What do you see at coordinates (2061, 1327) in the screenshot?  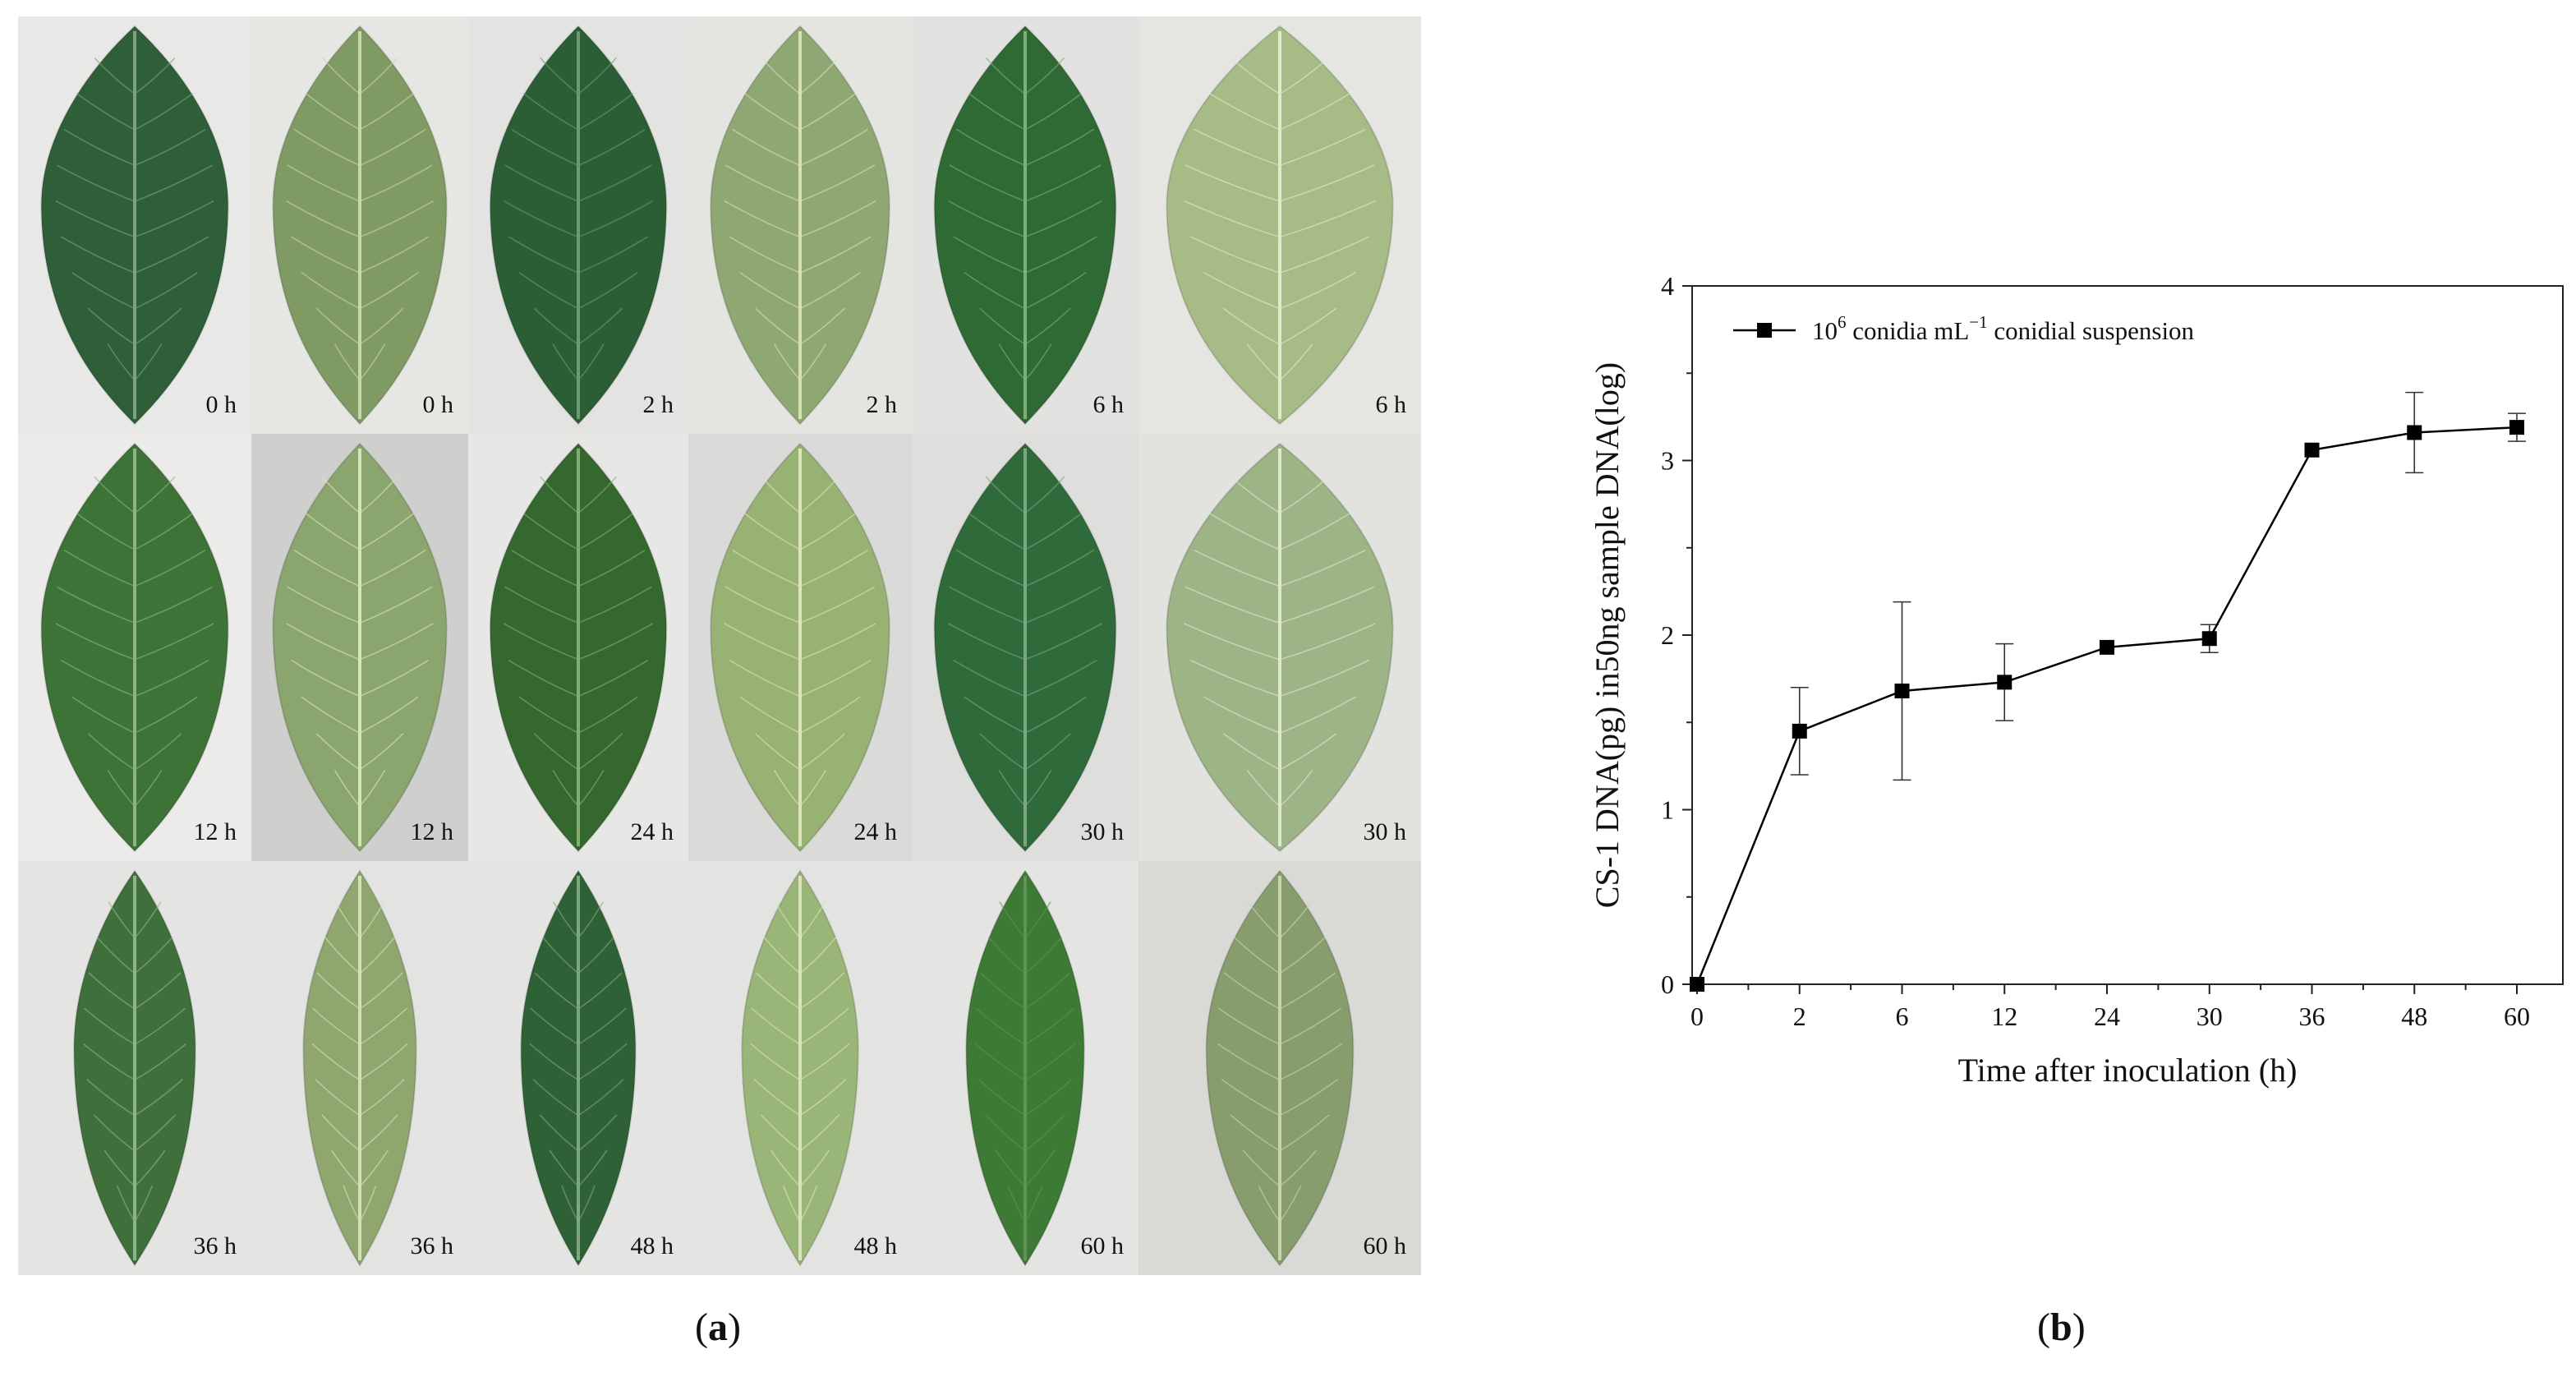 I see `panel-label-b: (b)` at bounding box center [2061, 1327].